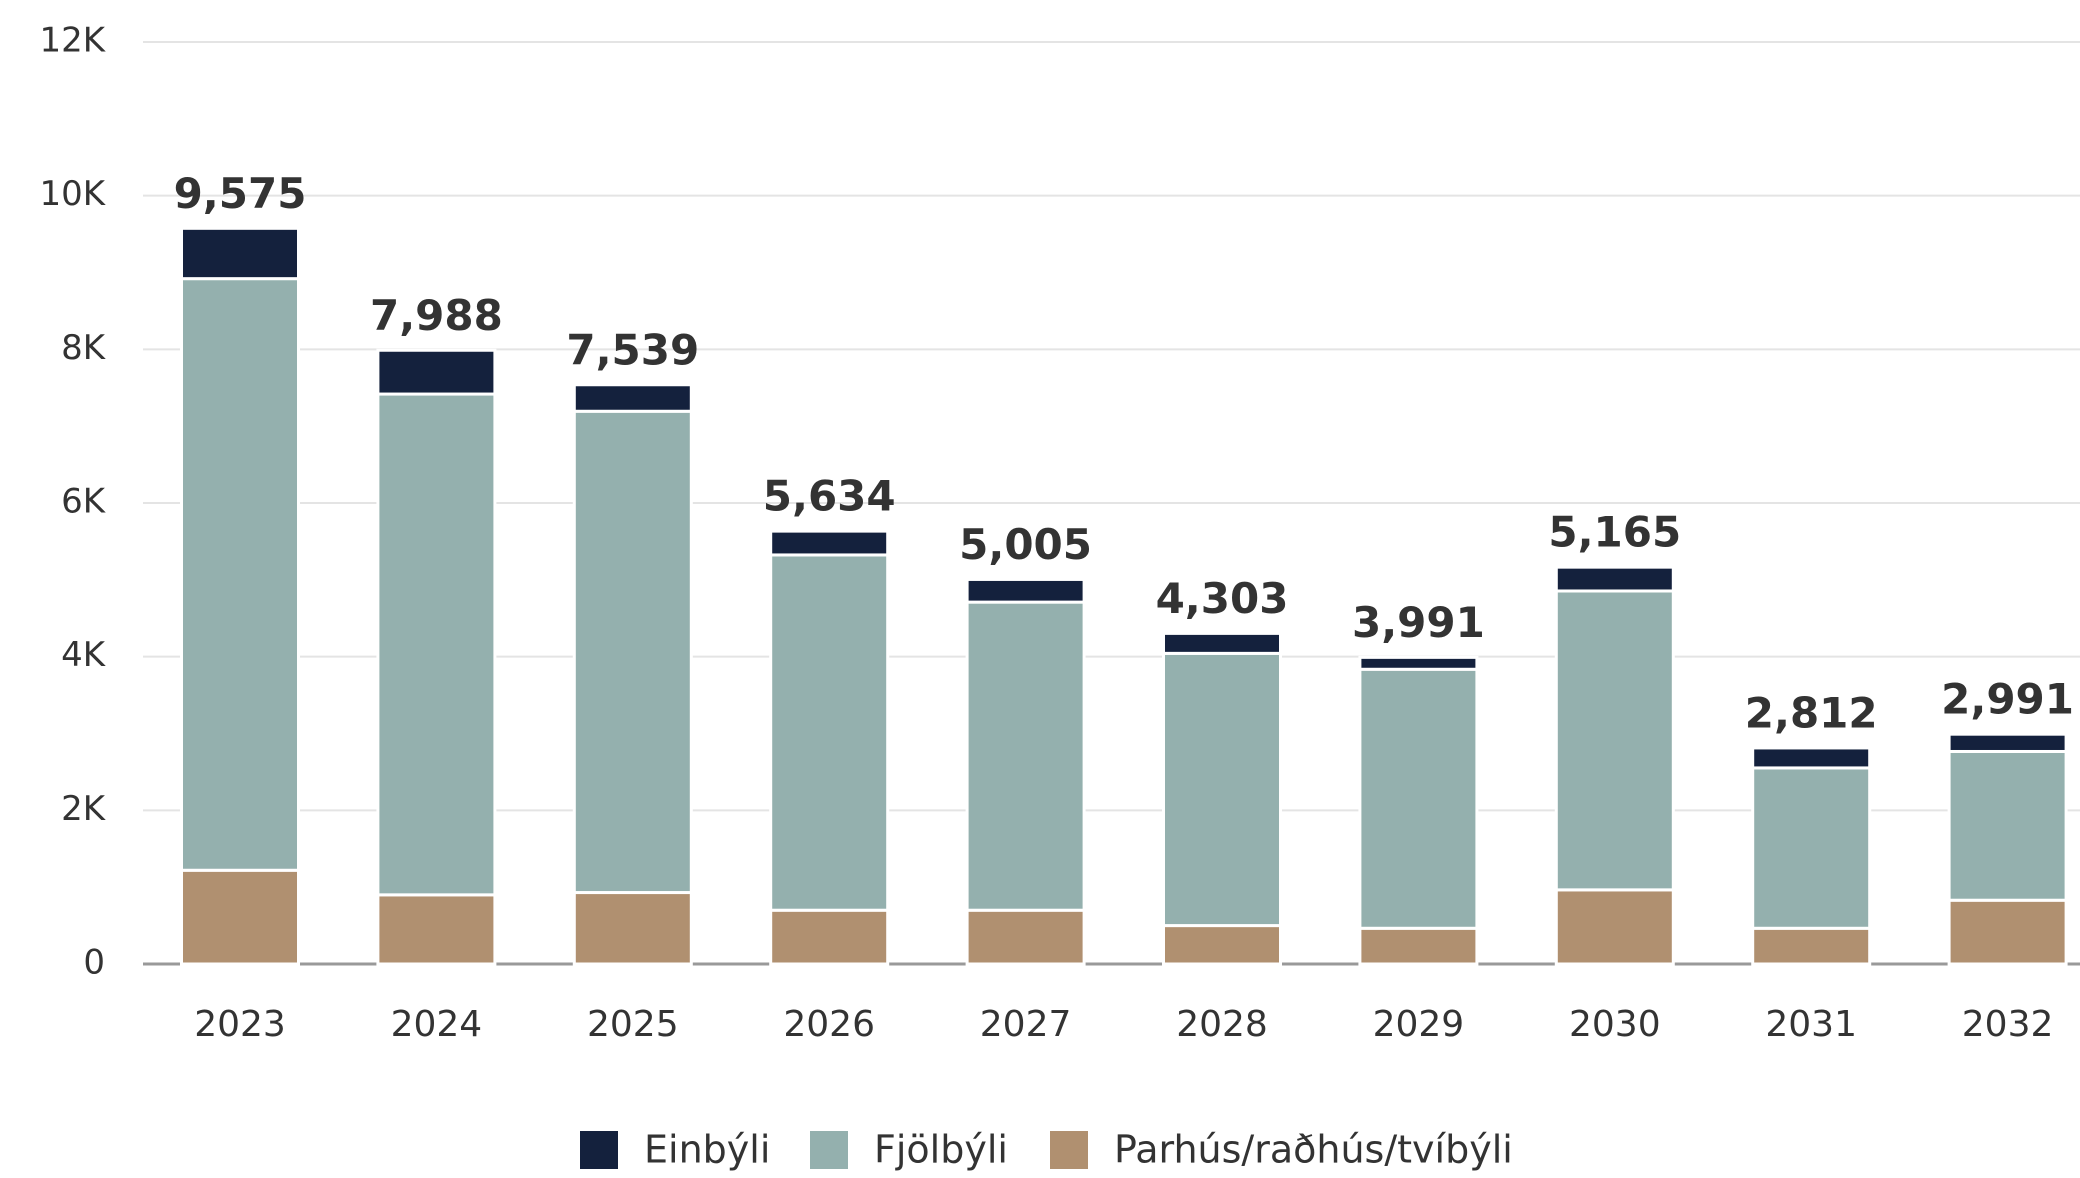 This screenshot has height=1178, width=2080. What do you see at coordinates (72, 41) in the screenshot?
I see `y-tick-label: 12K` at bounding box center [72, 41].